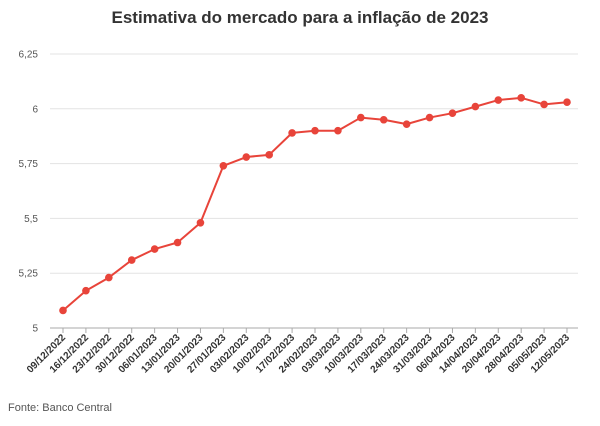  I want to click on y-tick-label: 5, so click(35, 329).